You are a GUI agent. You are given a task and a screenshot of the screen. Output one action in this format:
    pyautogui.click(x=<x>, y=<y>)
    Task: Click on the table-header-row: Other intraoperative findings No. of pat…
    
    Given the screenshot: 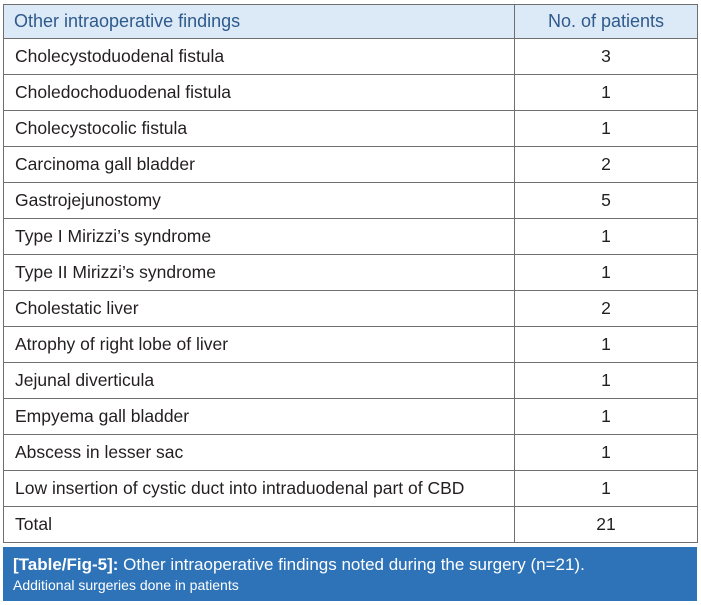 What is the action you would take?
    pyautogui.click(x=350, y=21)
    